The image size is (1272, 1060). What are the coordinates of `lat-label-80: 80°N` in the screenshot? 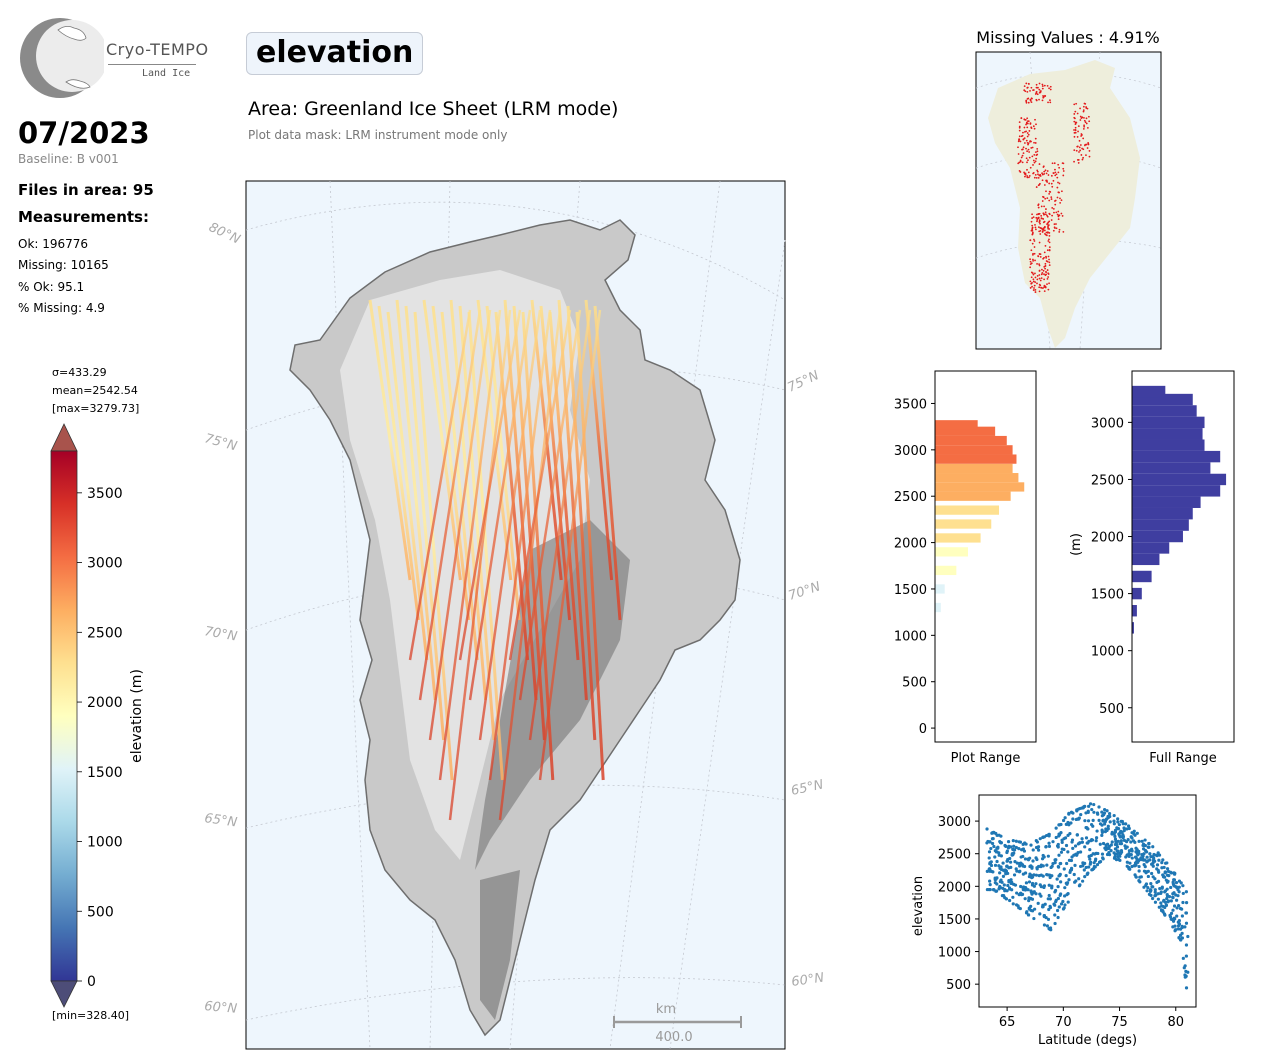 It's located at (224, 234).